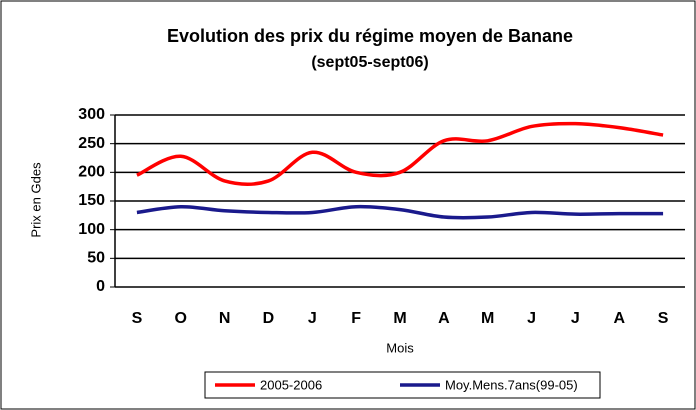  Describe the element at coordinates (356, 318) in the screenshot. I see `x-tick-label: F` at that location.